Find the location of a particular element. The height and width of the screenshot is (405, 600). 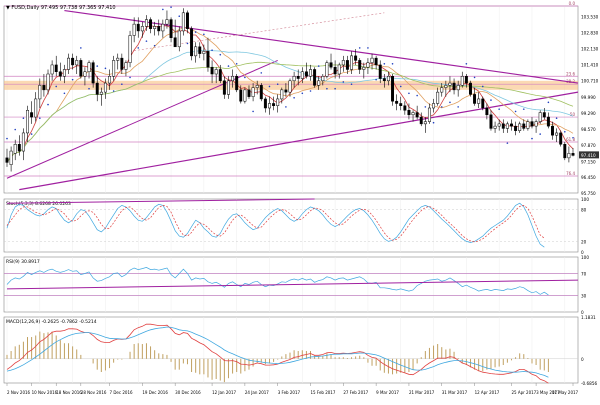

rsi-tick-label-1: 70 is located at coordinates (584, 274).